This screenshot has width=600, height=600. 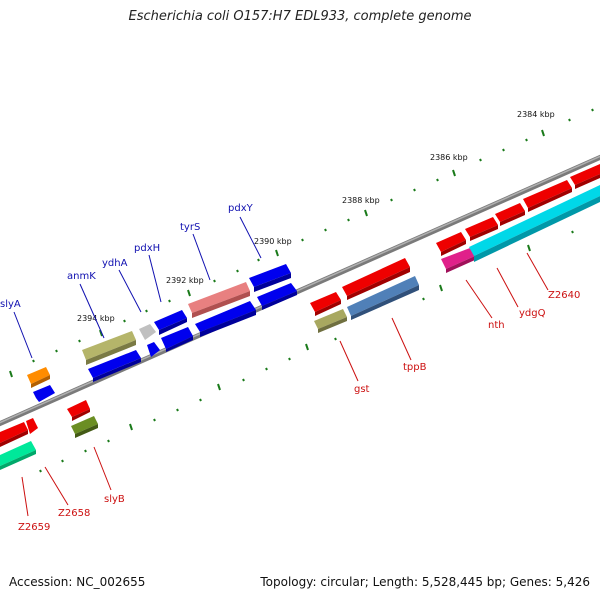 What do you see at coordinates (564, 295) in the screenshot?
I see `label-Z2640: Z2640` at bounding box center [564, 295].